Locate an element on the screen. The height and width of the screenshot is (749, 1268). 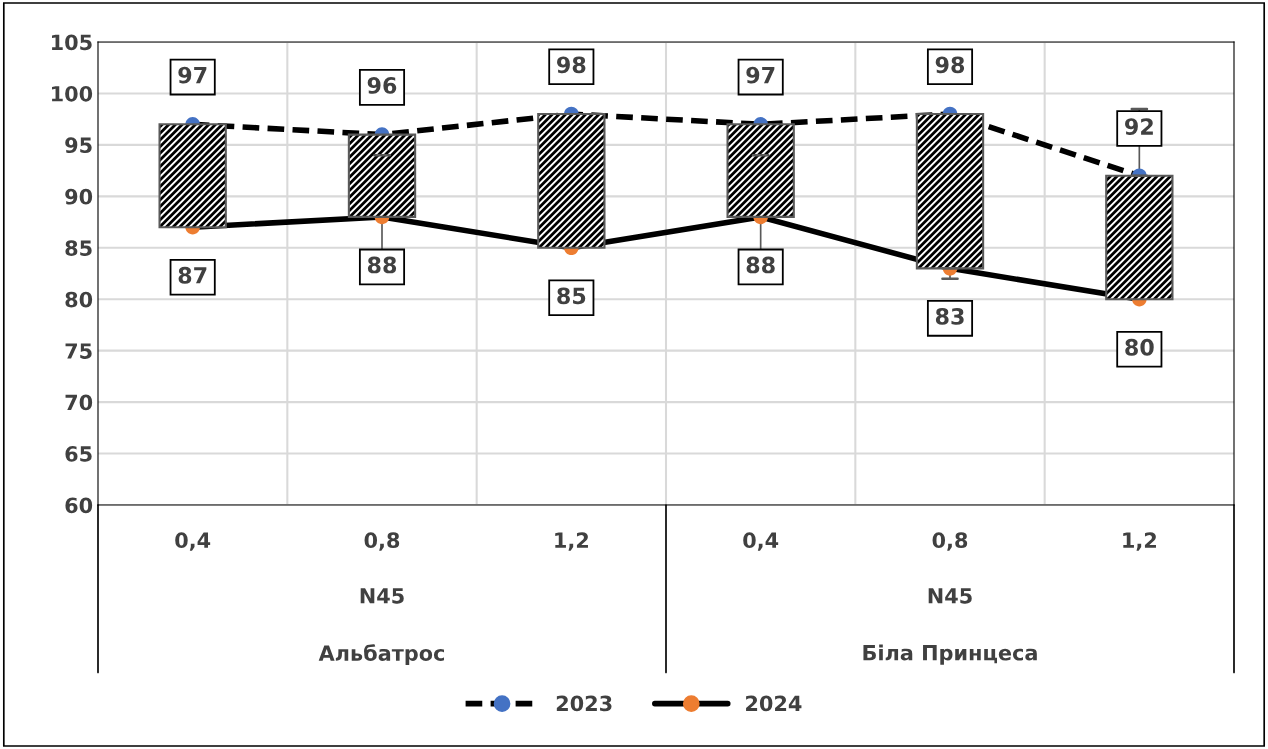
y-tick-label: 100 is located at coordinates (72, 93).